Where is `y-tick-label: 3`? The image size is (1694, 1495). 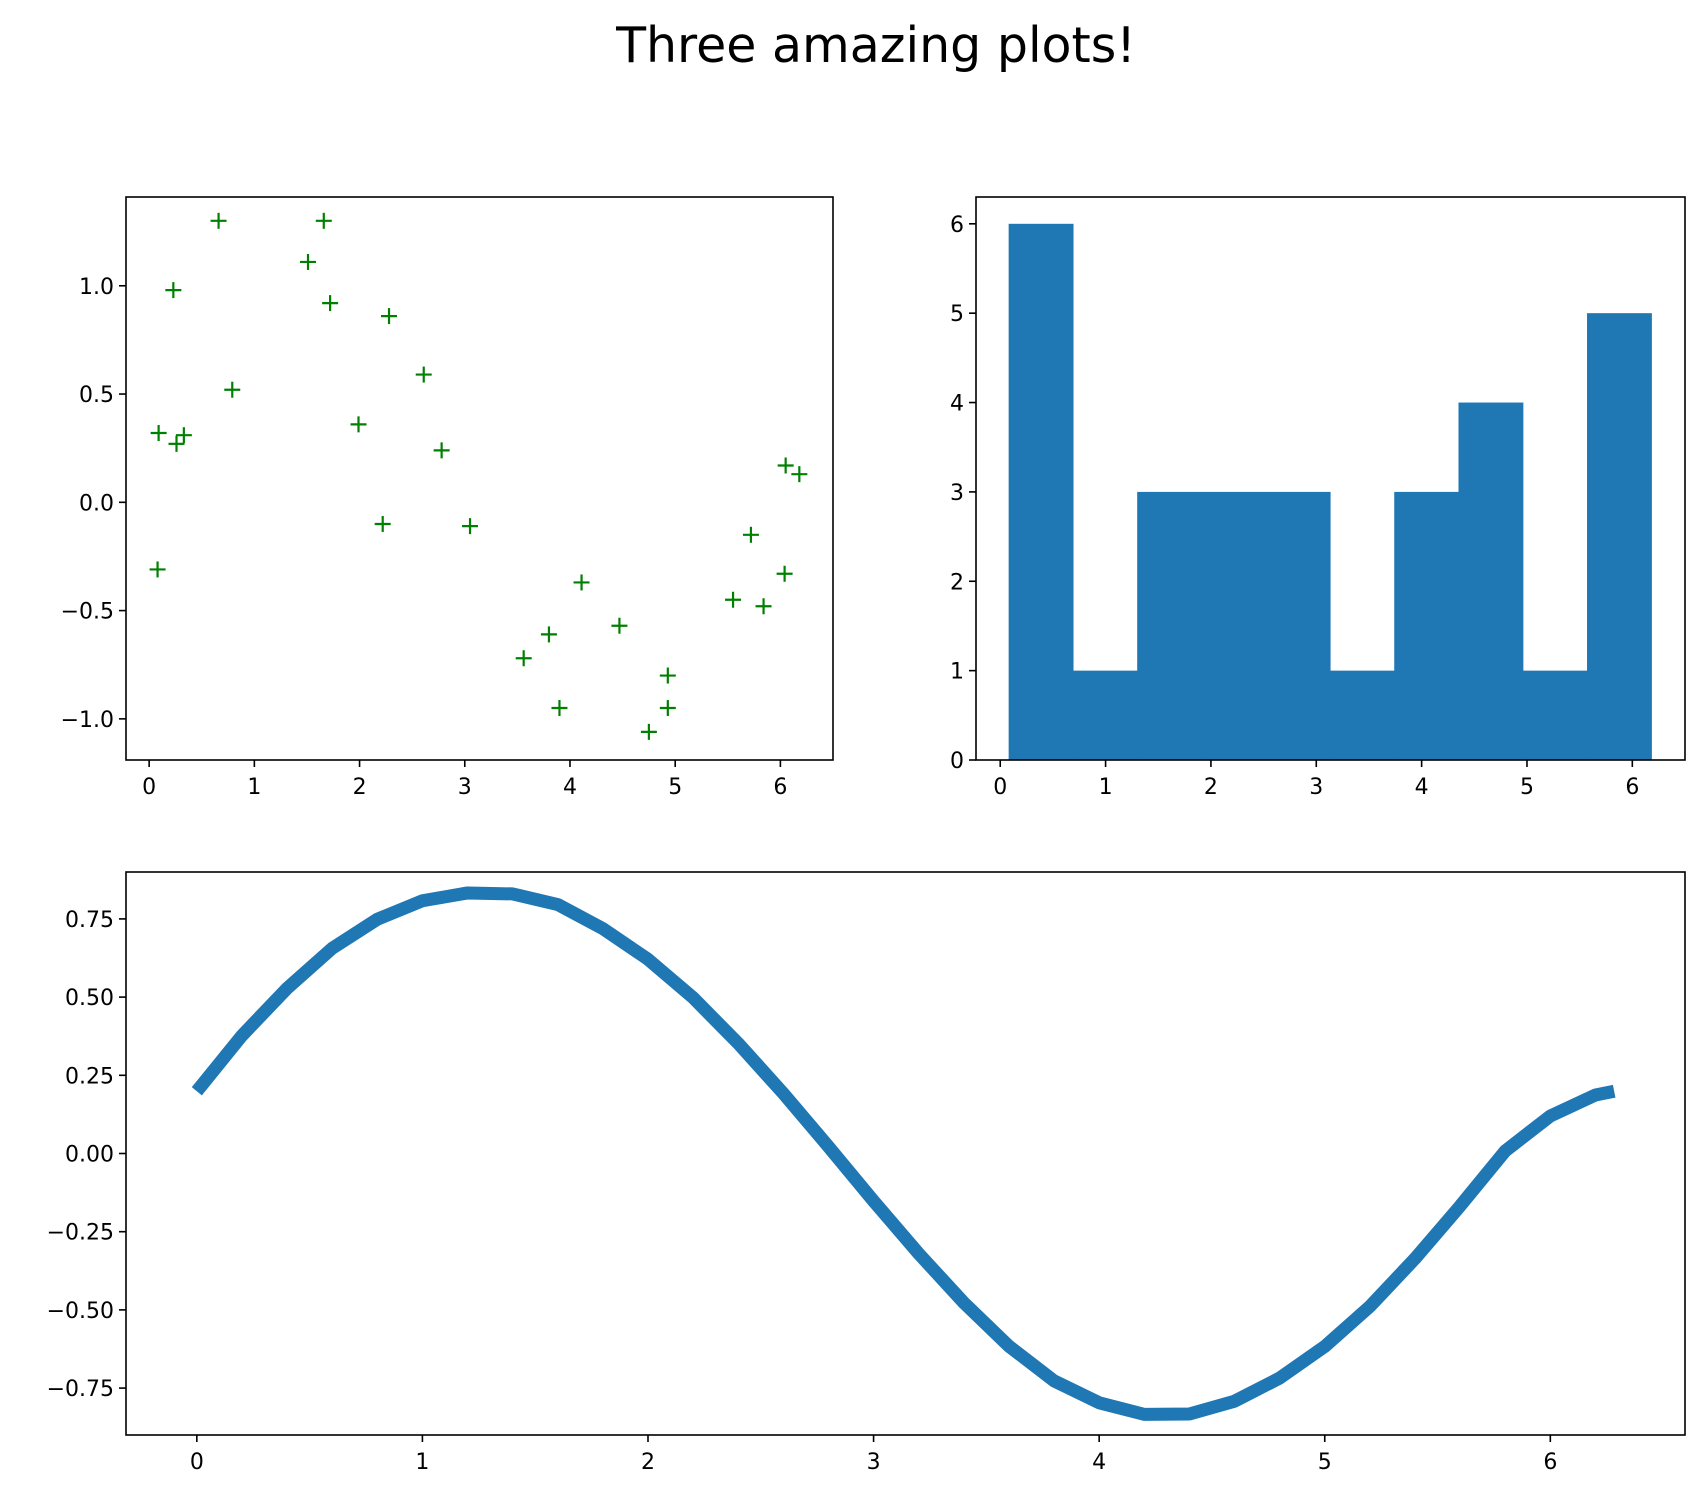 y-tick-label: 3 is located at coordinates (957, 493).